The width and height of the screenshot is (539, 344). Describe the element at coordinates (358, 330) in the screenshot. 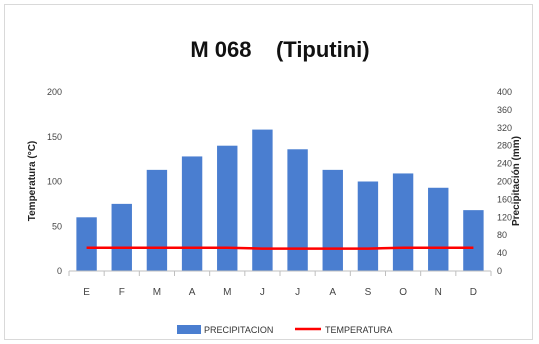

I see `legend-label-temperature: TEMPERATURA` at that location.